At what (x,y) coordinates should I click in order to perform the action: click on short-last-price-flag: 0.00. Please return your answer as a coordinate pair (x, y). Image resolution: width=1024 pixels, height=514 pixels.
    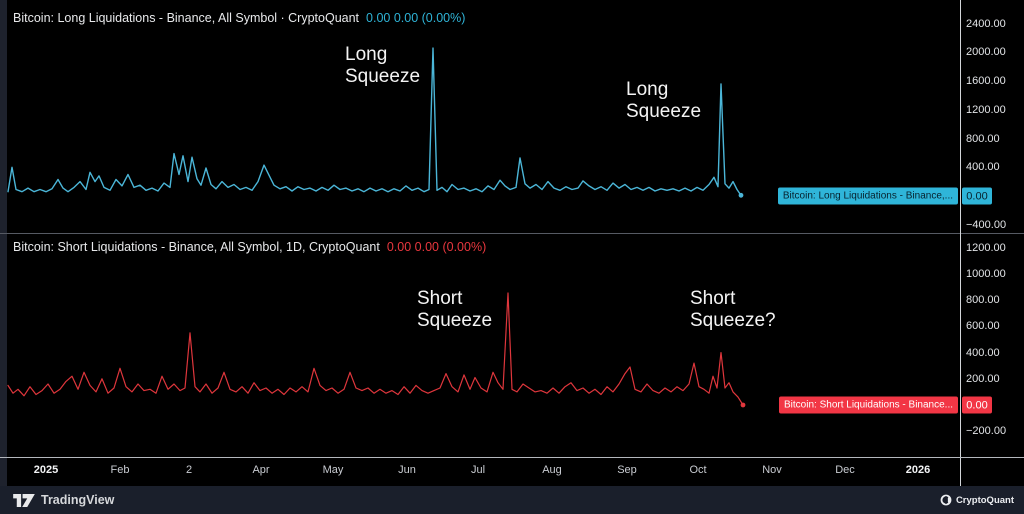
    Looking at the image, I should click on (977, 405).